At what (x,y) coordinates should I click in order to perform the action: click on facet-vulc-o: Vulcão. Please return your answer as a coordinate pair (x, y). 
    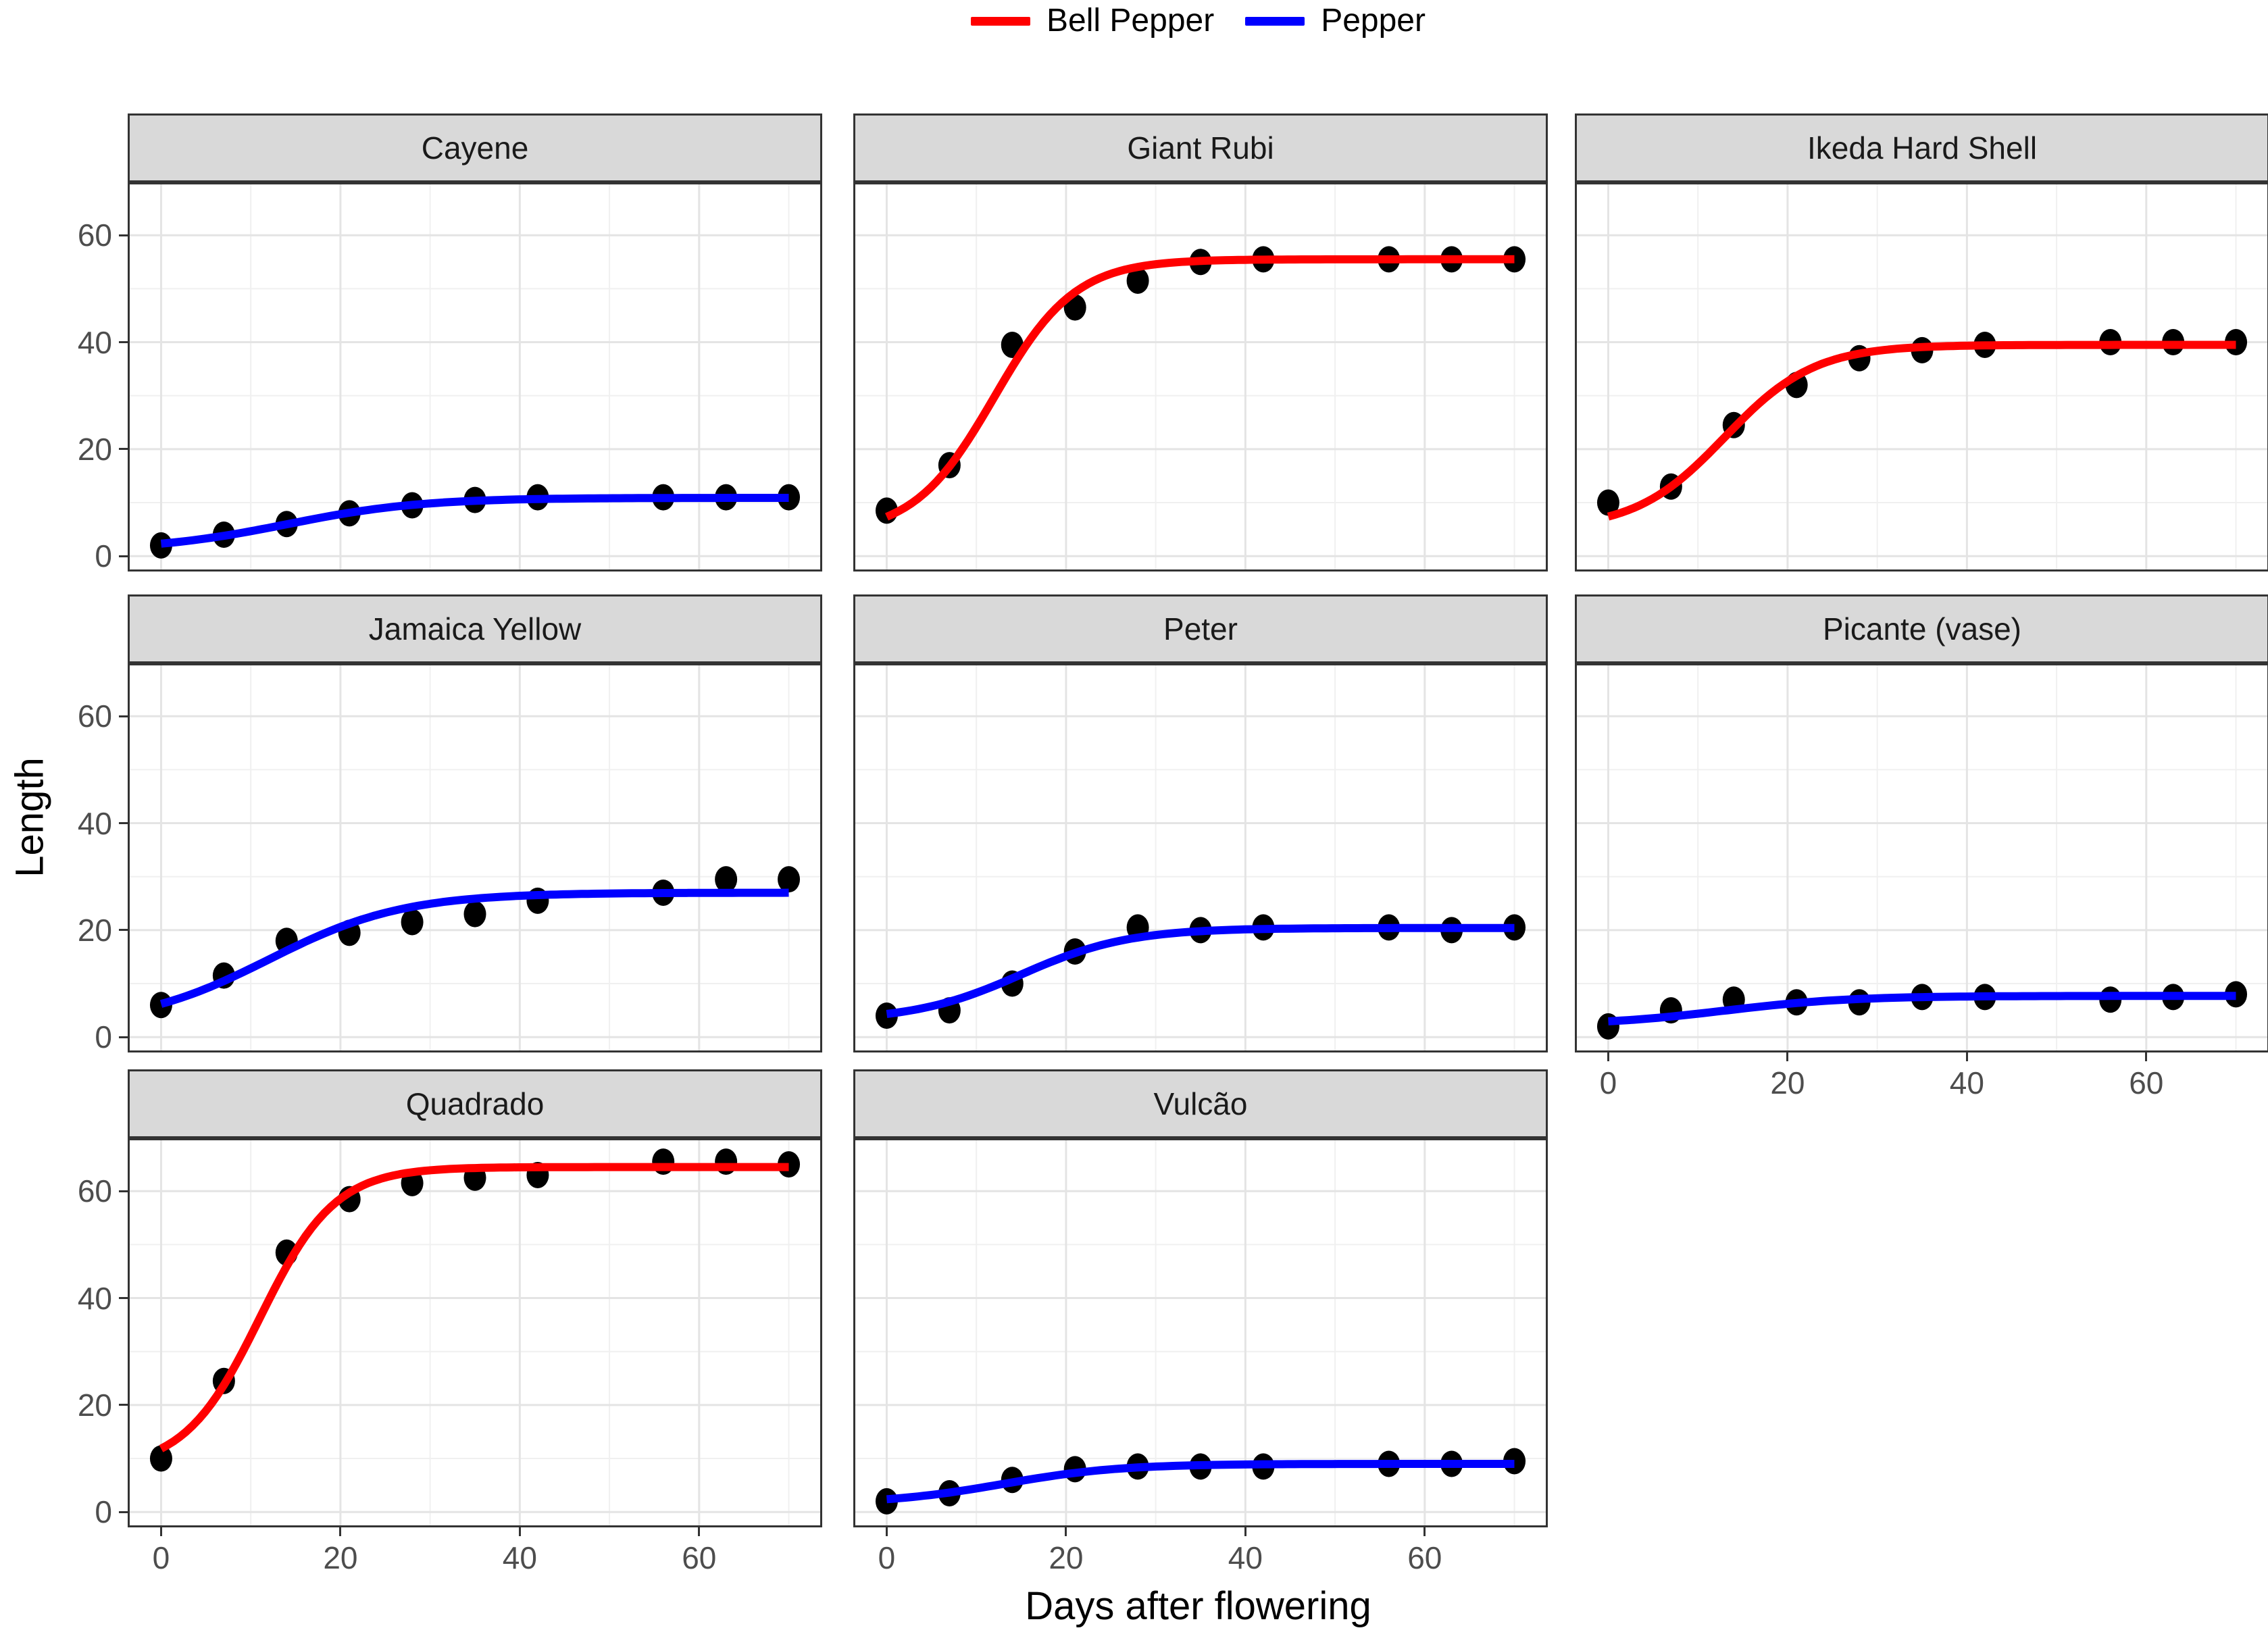
    Looking at the image, I should click on (1200, 1298).